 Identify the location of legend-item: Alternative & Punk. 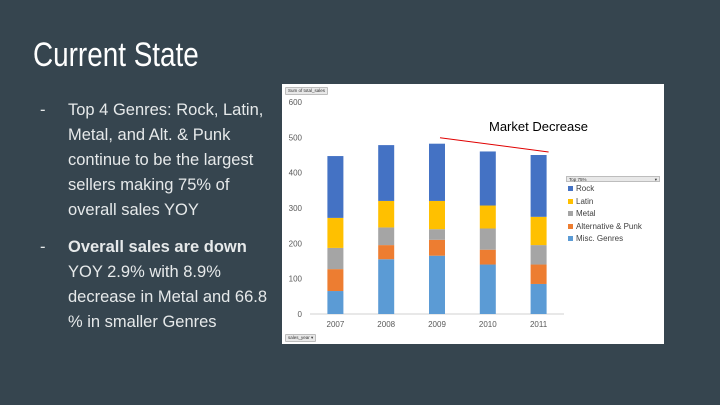
(614, 228).